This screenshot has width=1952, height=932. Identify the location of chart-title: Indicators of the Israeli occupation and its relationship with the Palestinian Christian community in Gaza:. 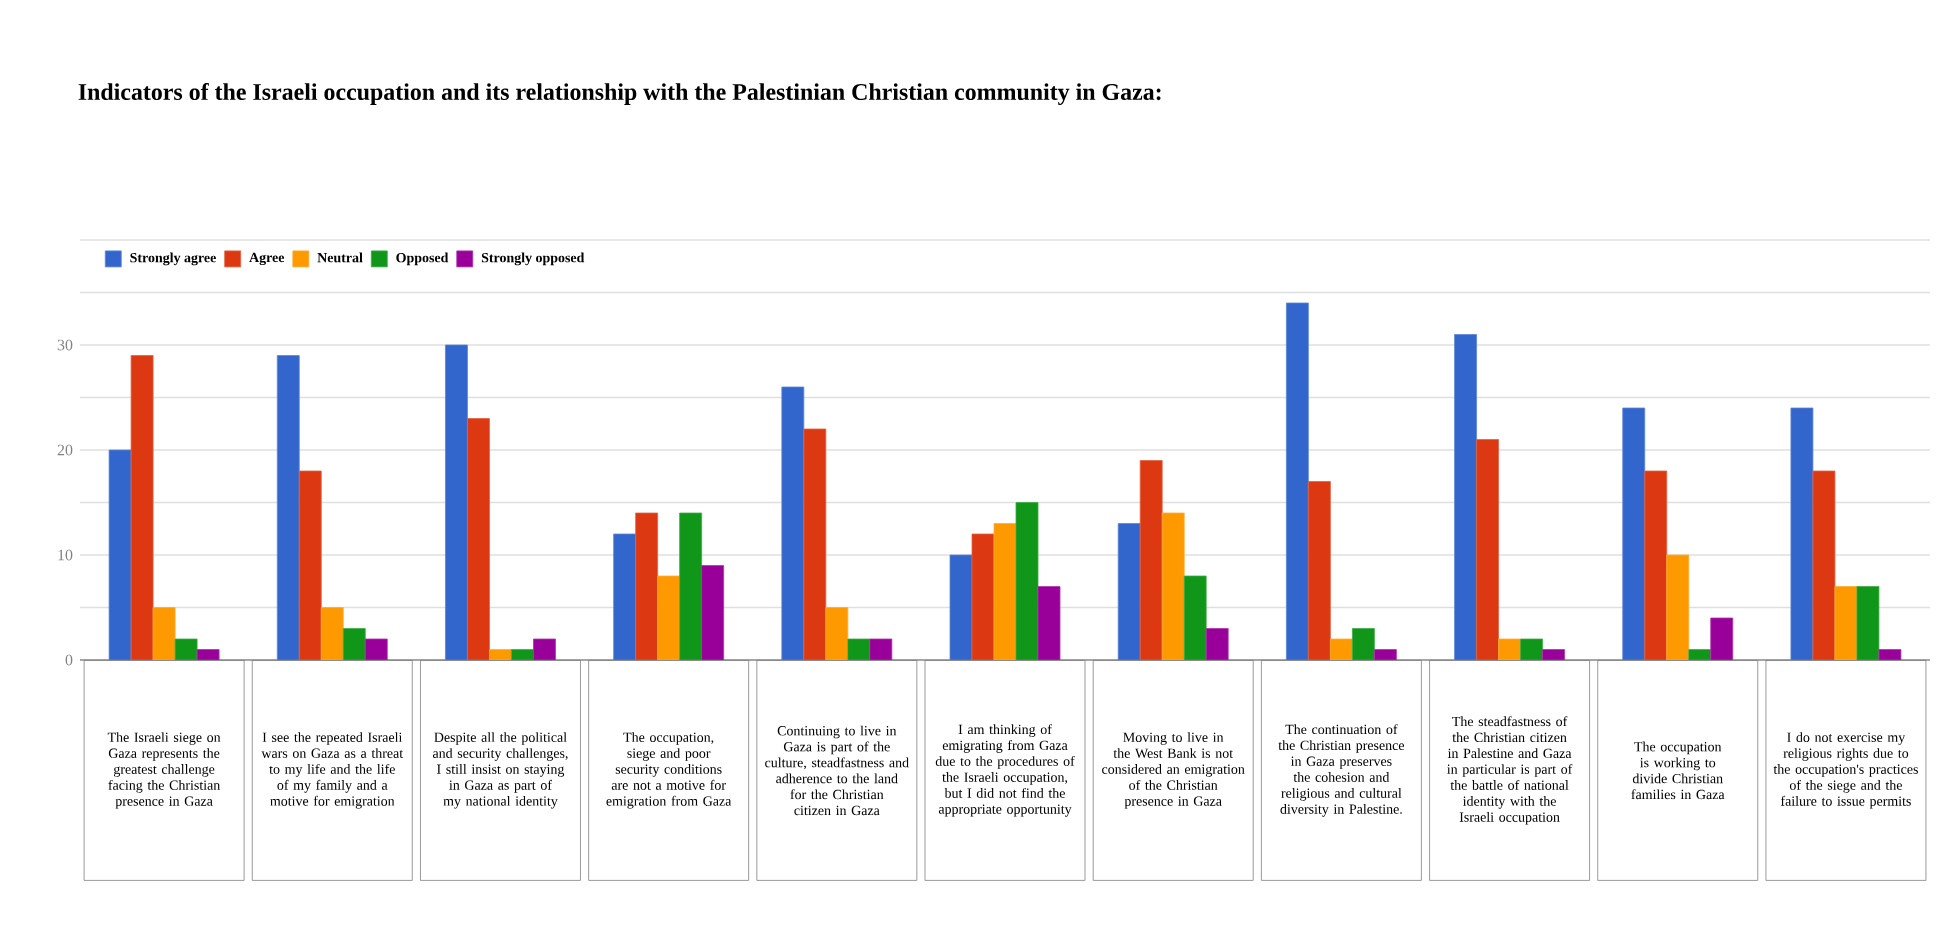
(619, 94).